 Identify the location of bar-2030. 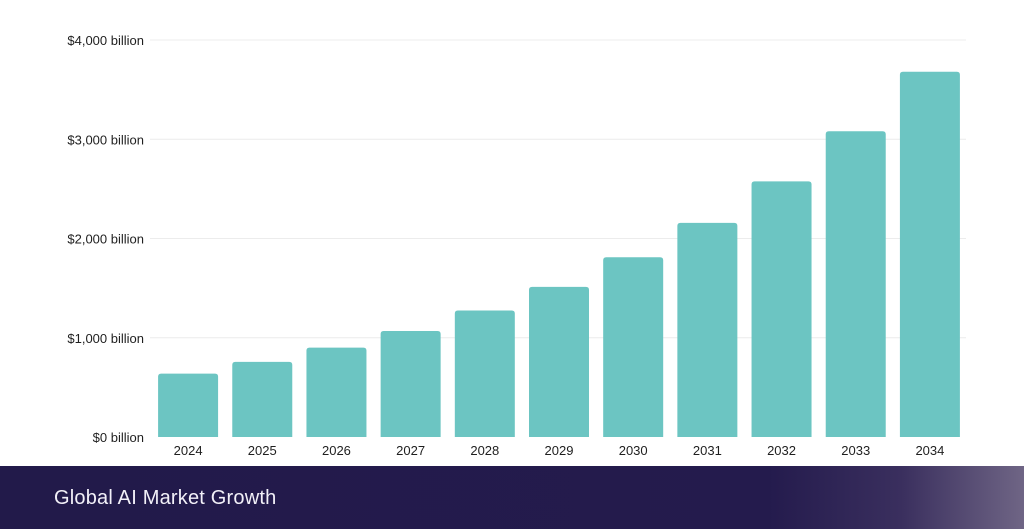
(633, 347).